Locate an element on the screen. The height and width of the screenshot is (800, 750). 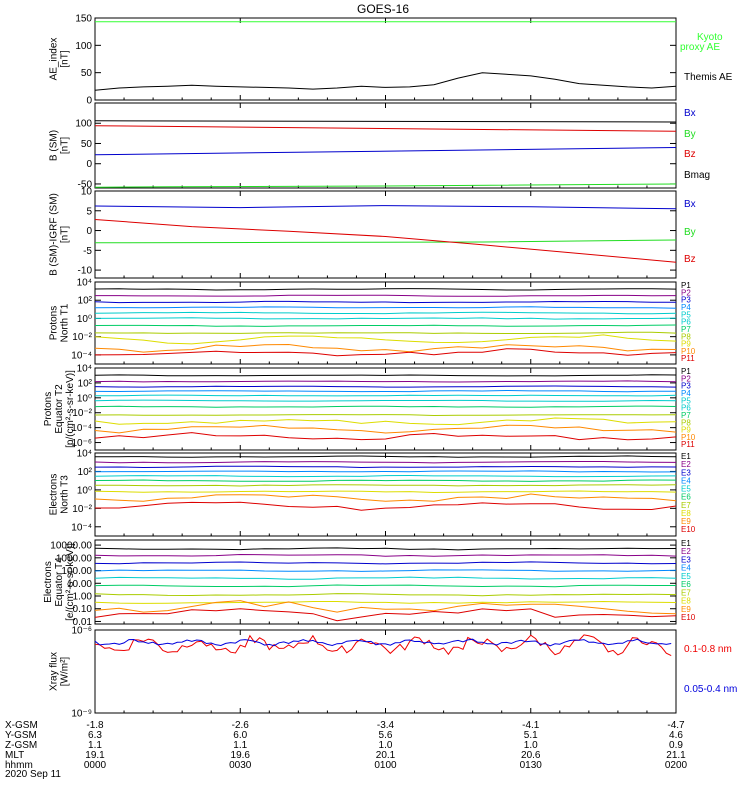
series-line-p9 is located at coordinates (385, 339).